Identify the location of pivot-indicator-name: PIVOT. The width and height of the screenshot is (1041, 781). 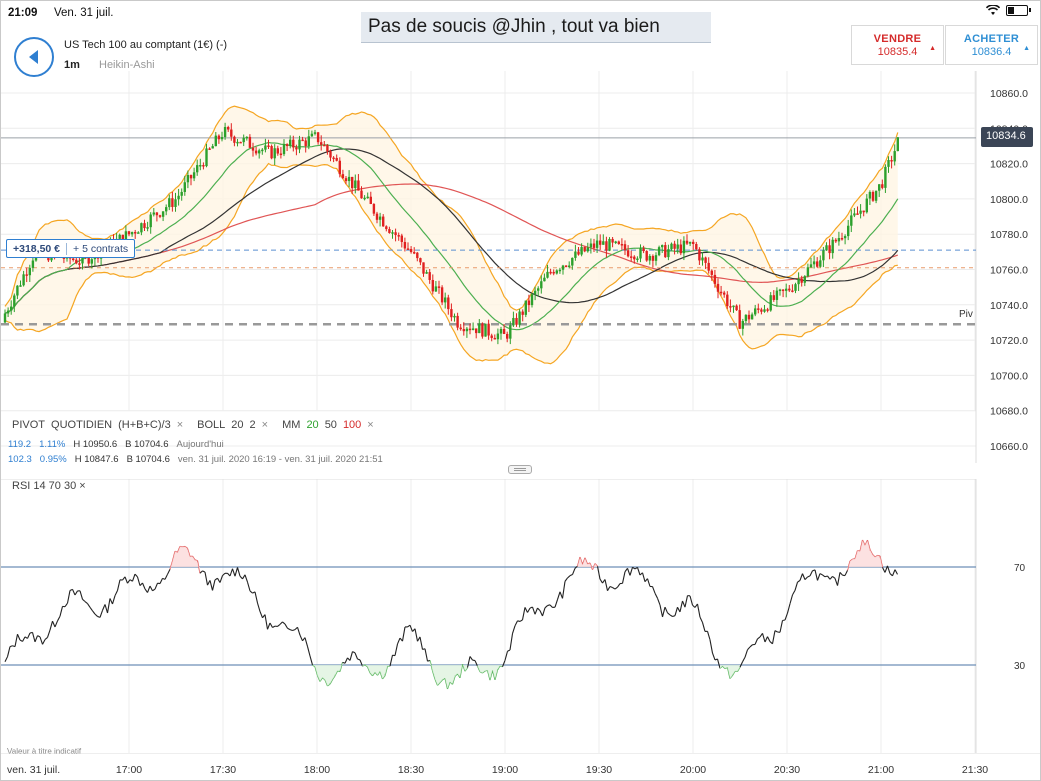
(29, 425).